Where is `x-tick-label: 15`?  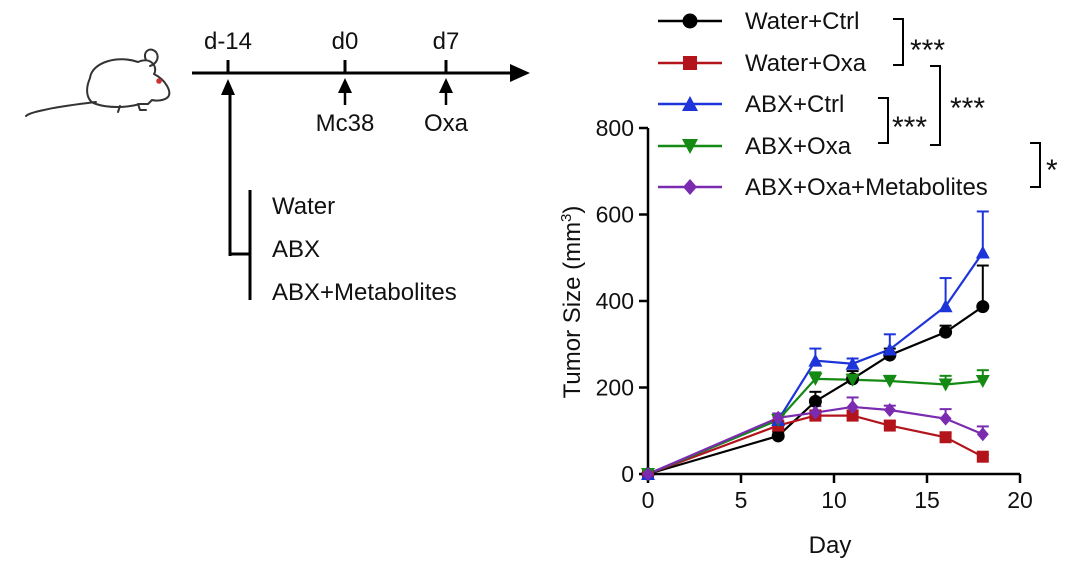
x-tick-label: 15 is located at coordinates (927, 500).